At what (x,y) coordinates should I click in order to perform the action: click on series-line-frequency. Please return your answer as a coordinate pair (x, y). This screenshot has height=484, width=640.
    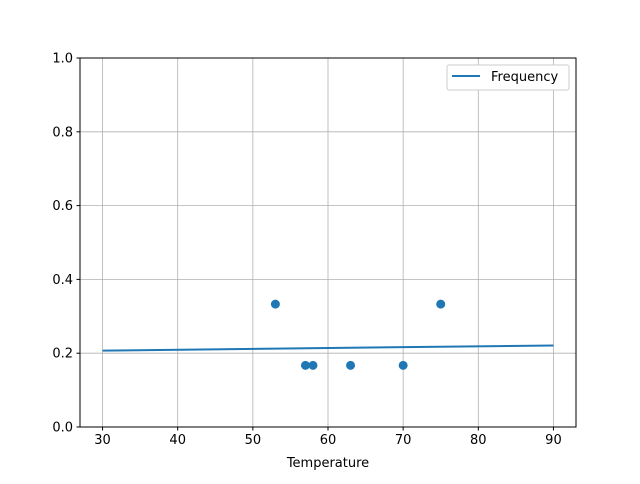
    Looking at the image, I should click on (328, 348).